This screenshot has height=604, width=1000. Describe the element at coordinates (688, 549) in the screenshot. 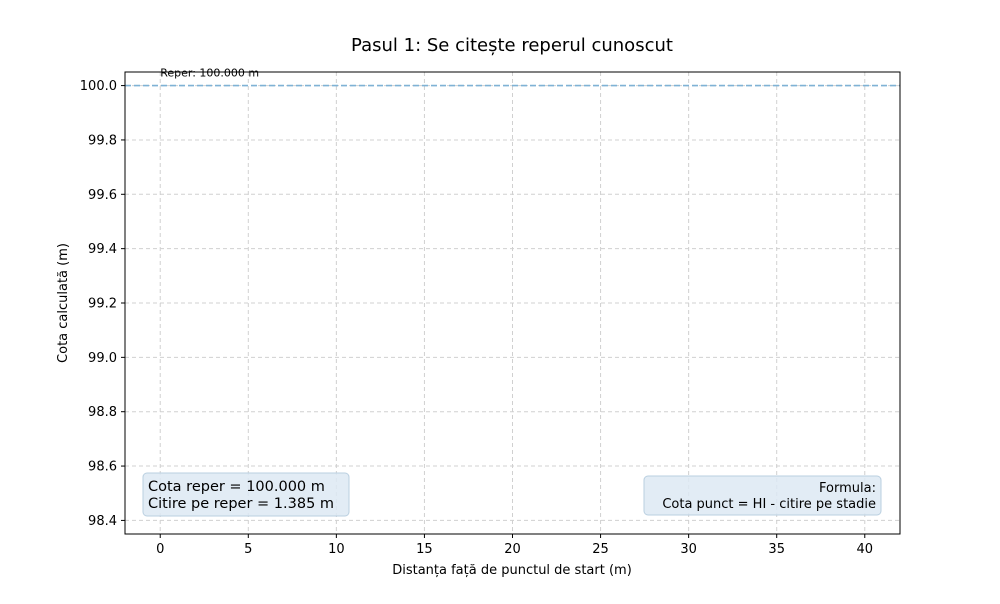

I see `x-tick-label: 30` at that location.